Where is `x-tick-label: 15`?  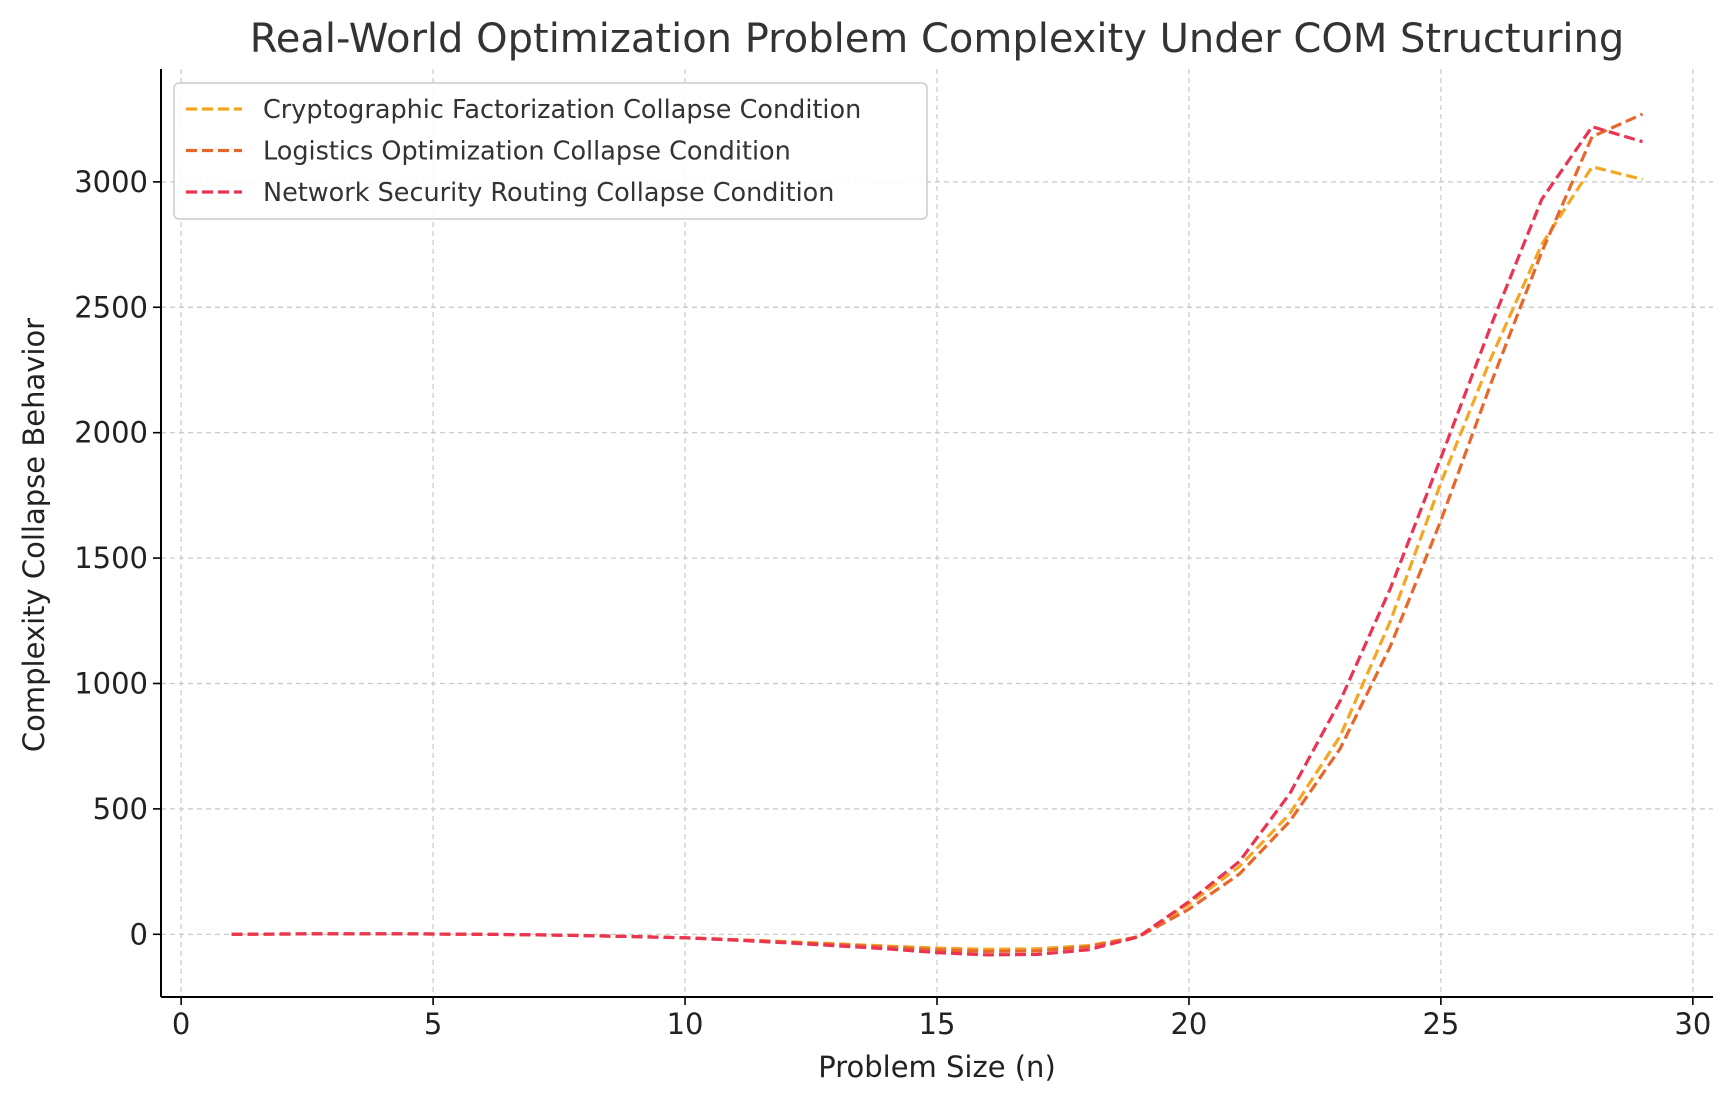 x-tick-label: 15 is located at coordinates (937, 1024).